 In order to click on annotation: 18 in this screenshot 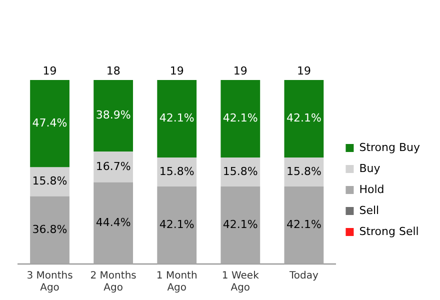, I will do `click(113, 71)`.